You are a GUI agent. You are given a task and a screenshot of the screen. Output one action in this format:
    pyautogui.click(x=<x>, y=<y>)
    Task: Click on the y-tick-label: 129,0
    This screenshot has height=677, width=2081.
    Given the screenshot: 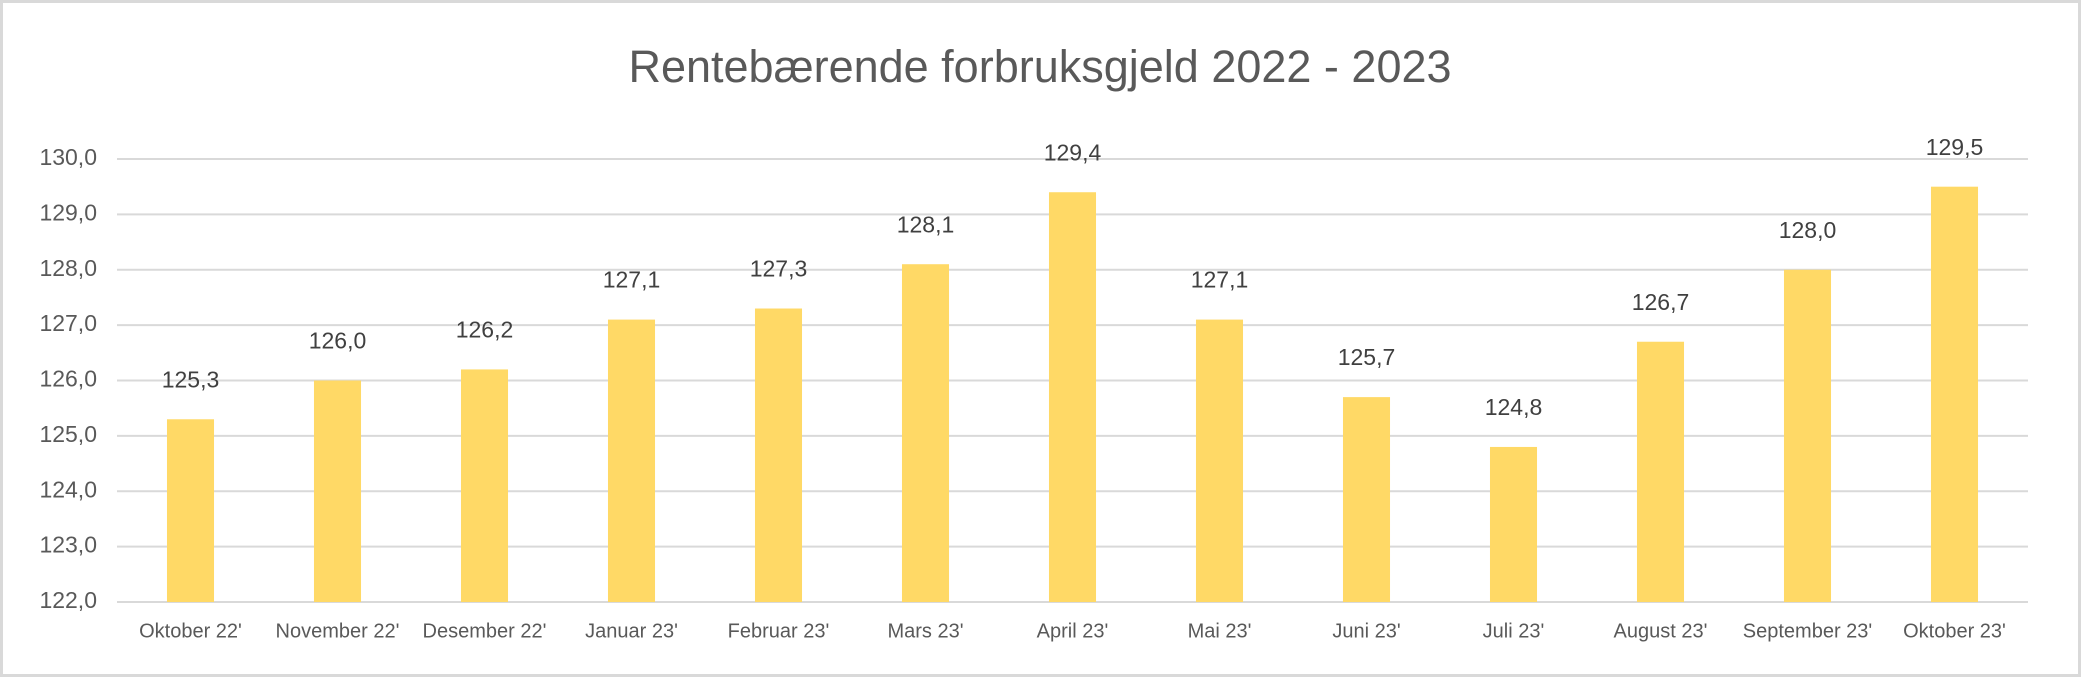 What is the action you would take?
    pyautogui.click(x=68, y=212)
    